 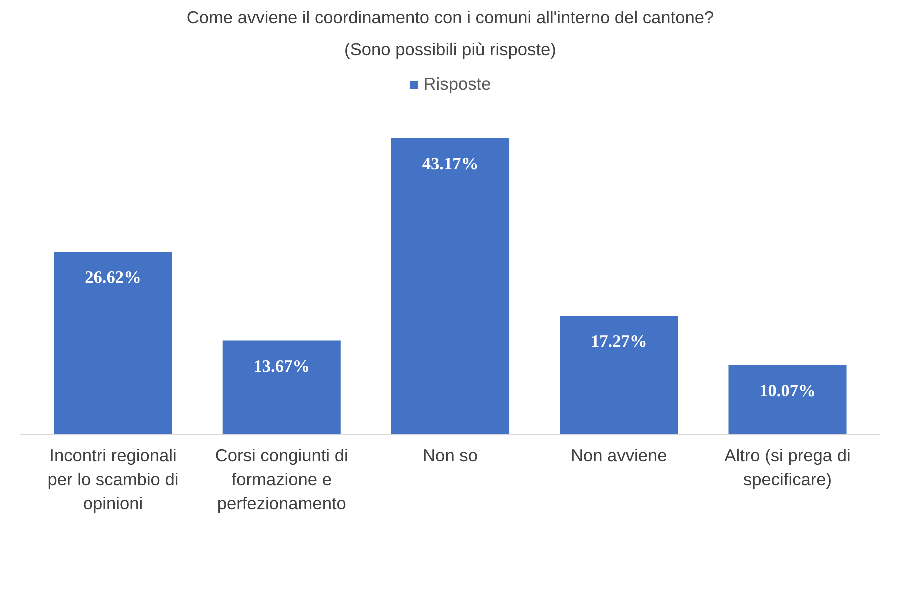 What do you see at coordinates (282, 366) in the screenshot?
I see `data-label: 13.67%` at bounding box center [282, 366].